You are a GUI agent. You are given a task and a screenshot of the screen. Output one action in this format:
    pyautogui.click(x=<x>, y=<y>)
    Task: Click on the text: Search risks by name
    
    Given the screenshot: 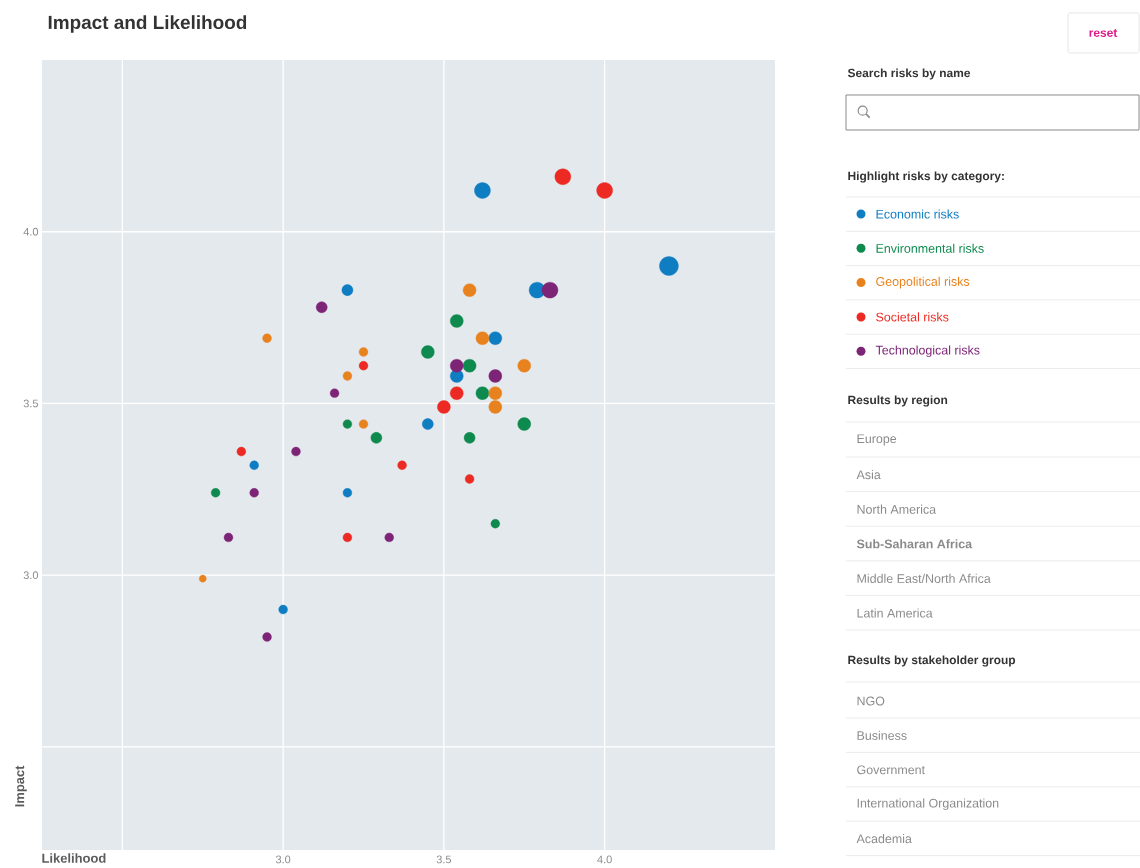 What is the action you would take?
    pyautogui.click(x=909, y=74)
    